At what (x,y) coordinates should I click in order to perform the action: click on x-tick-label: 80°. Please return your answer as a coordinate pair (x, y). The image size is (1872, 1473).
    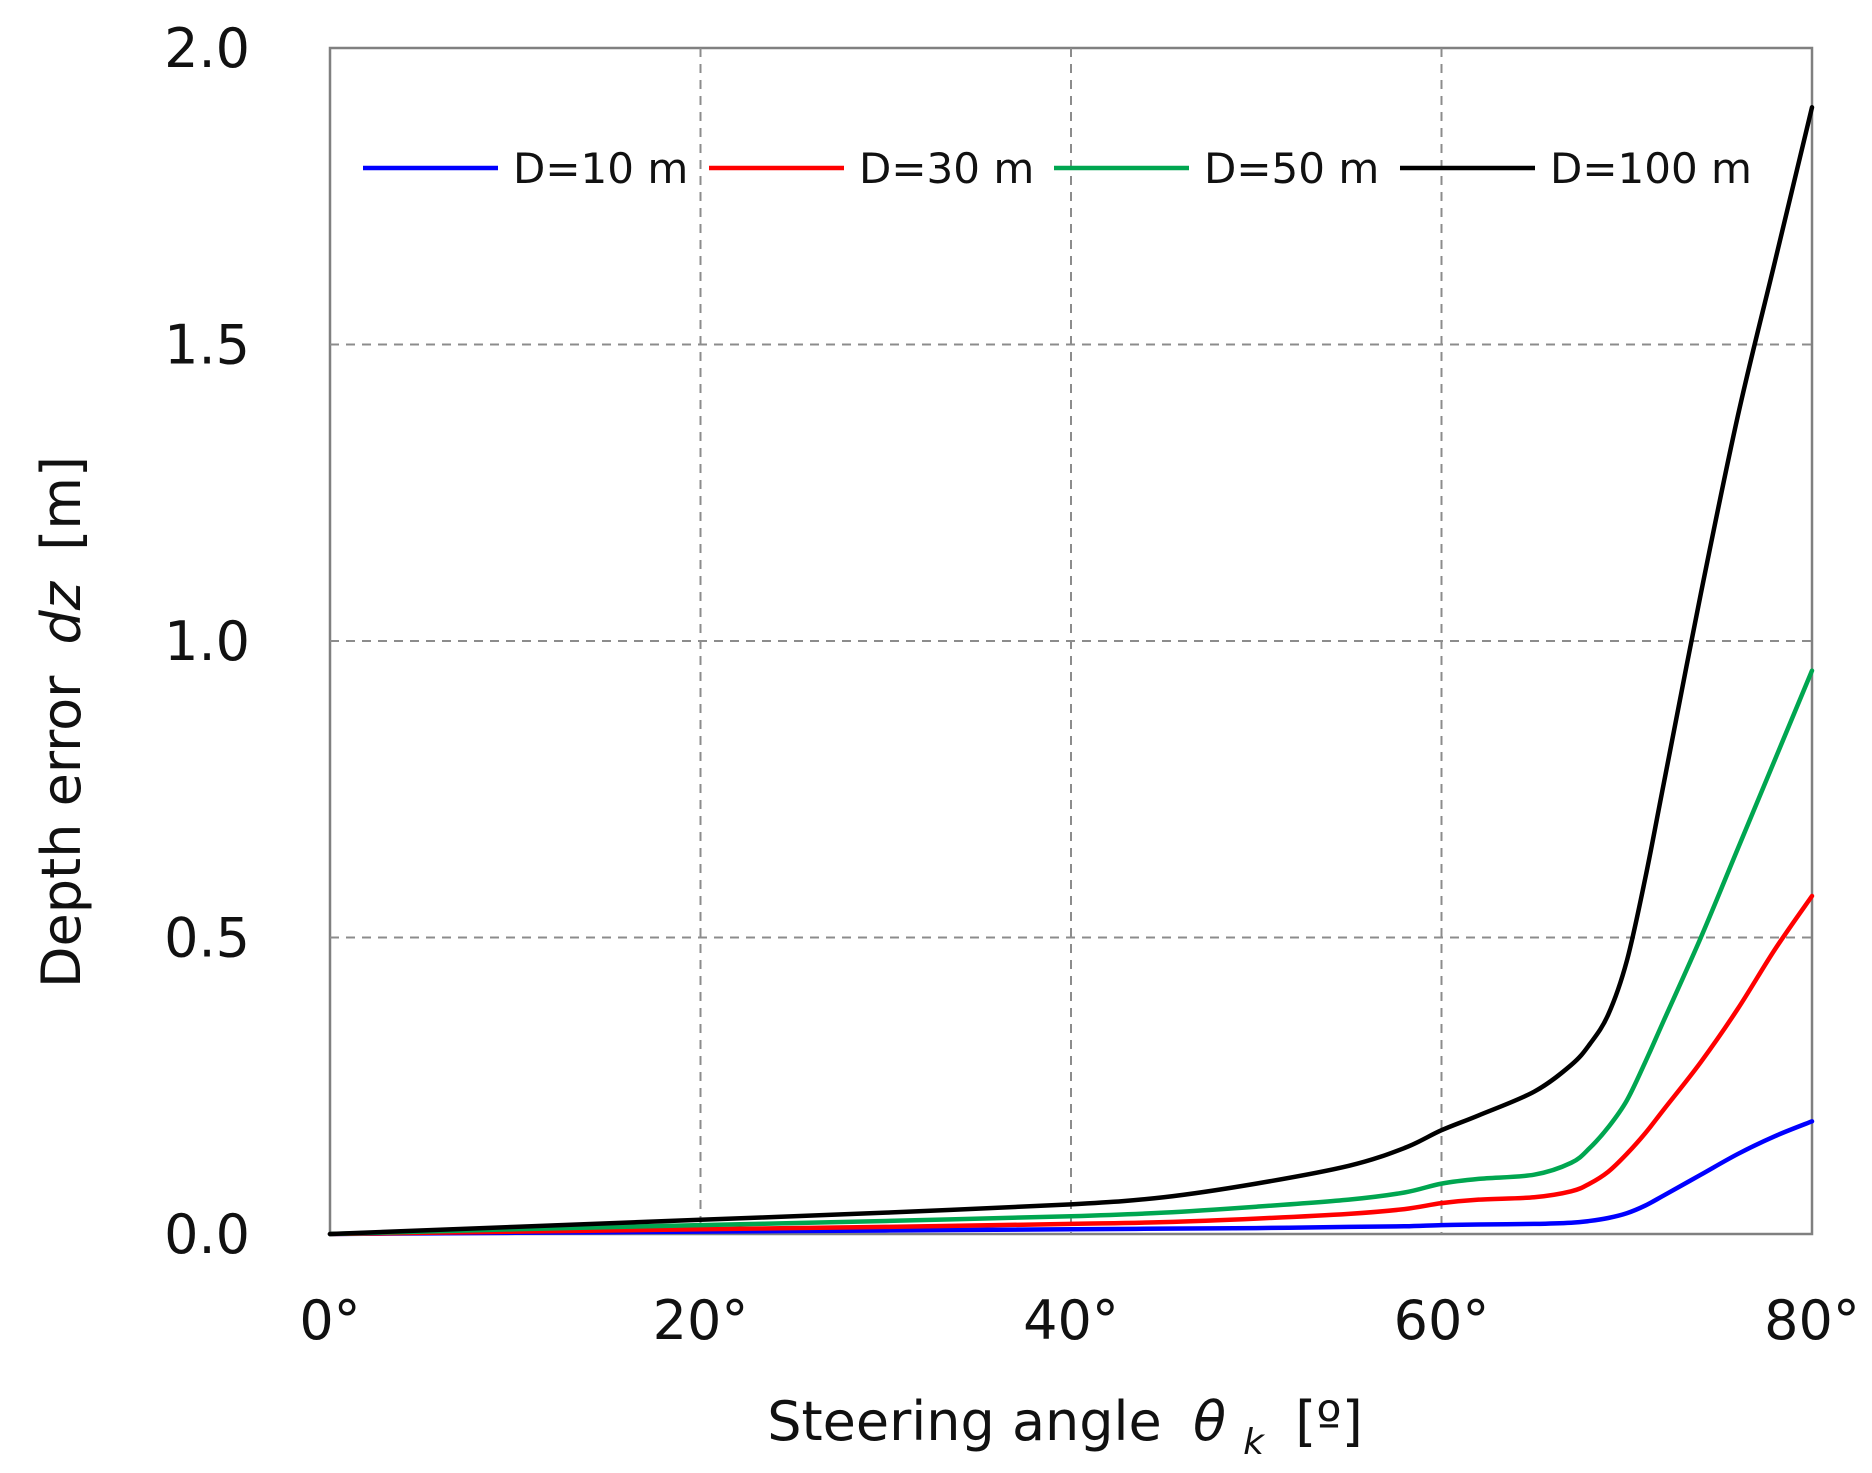
    Looking at the image, I should click on (1812, 1320).